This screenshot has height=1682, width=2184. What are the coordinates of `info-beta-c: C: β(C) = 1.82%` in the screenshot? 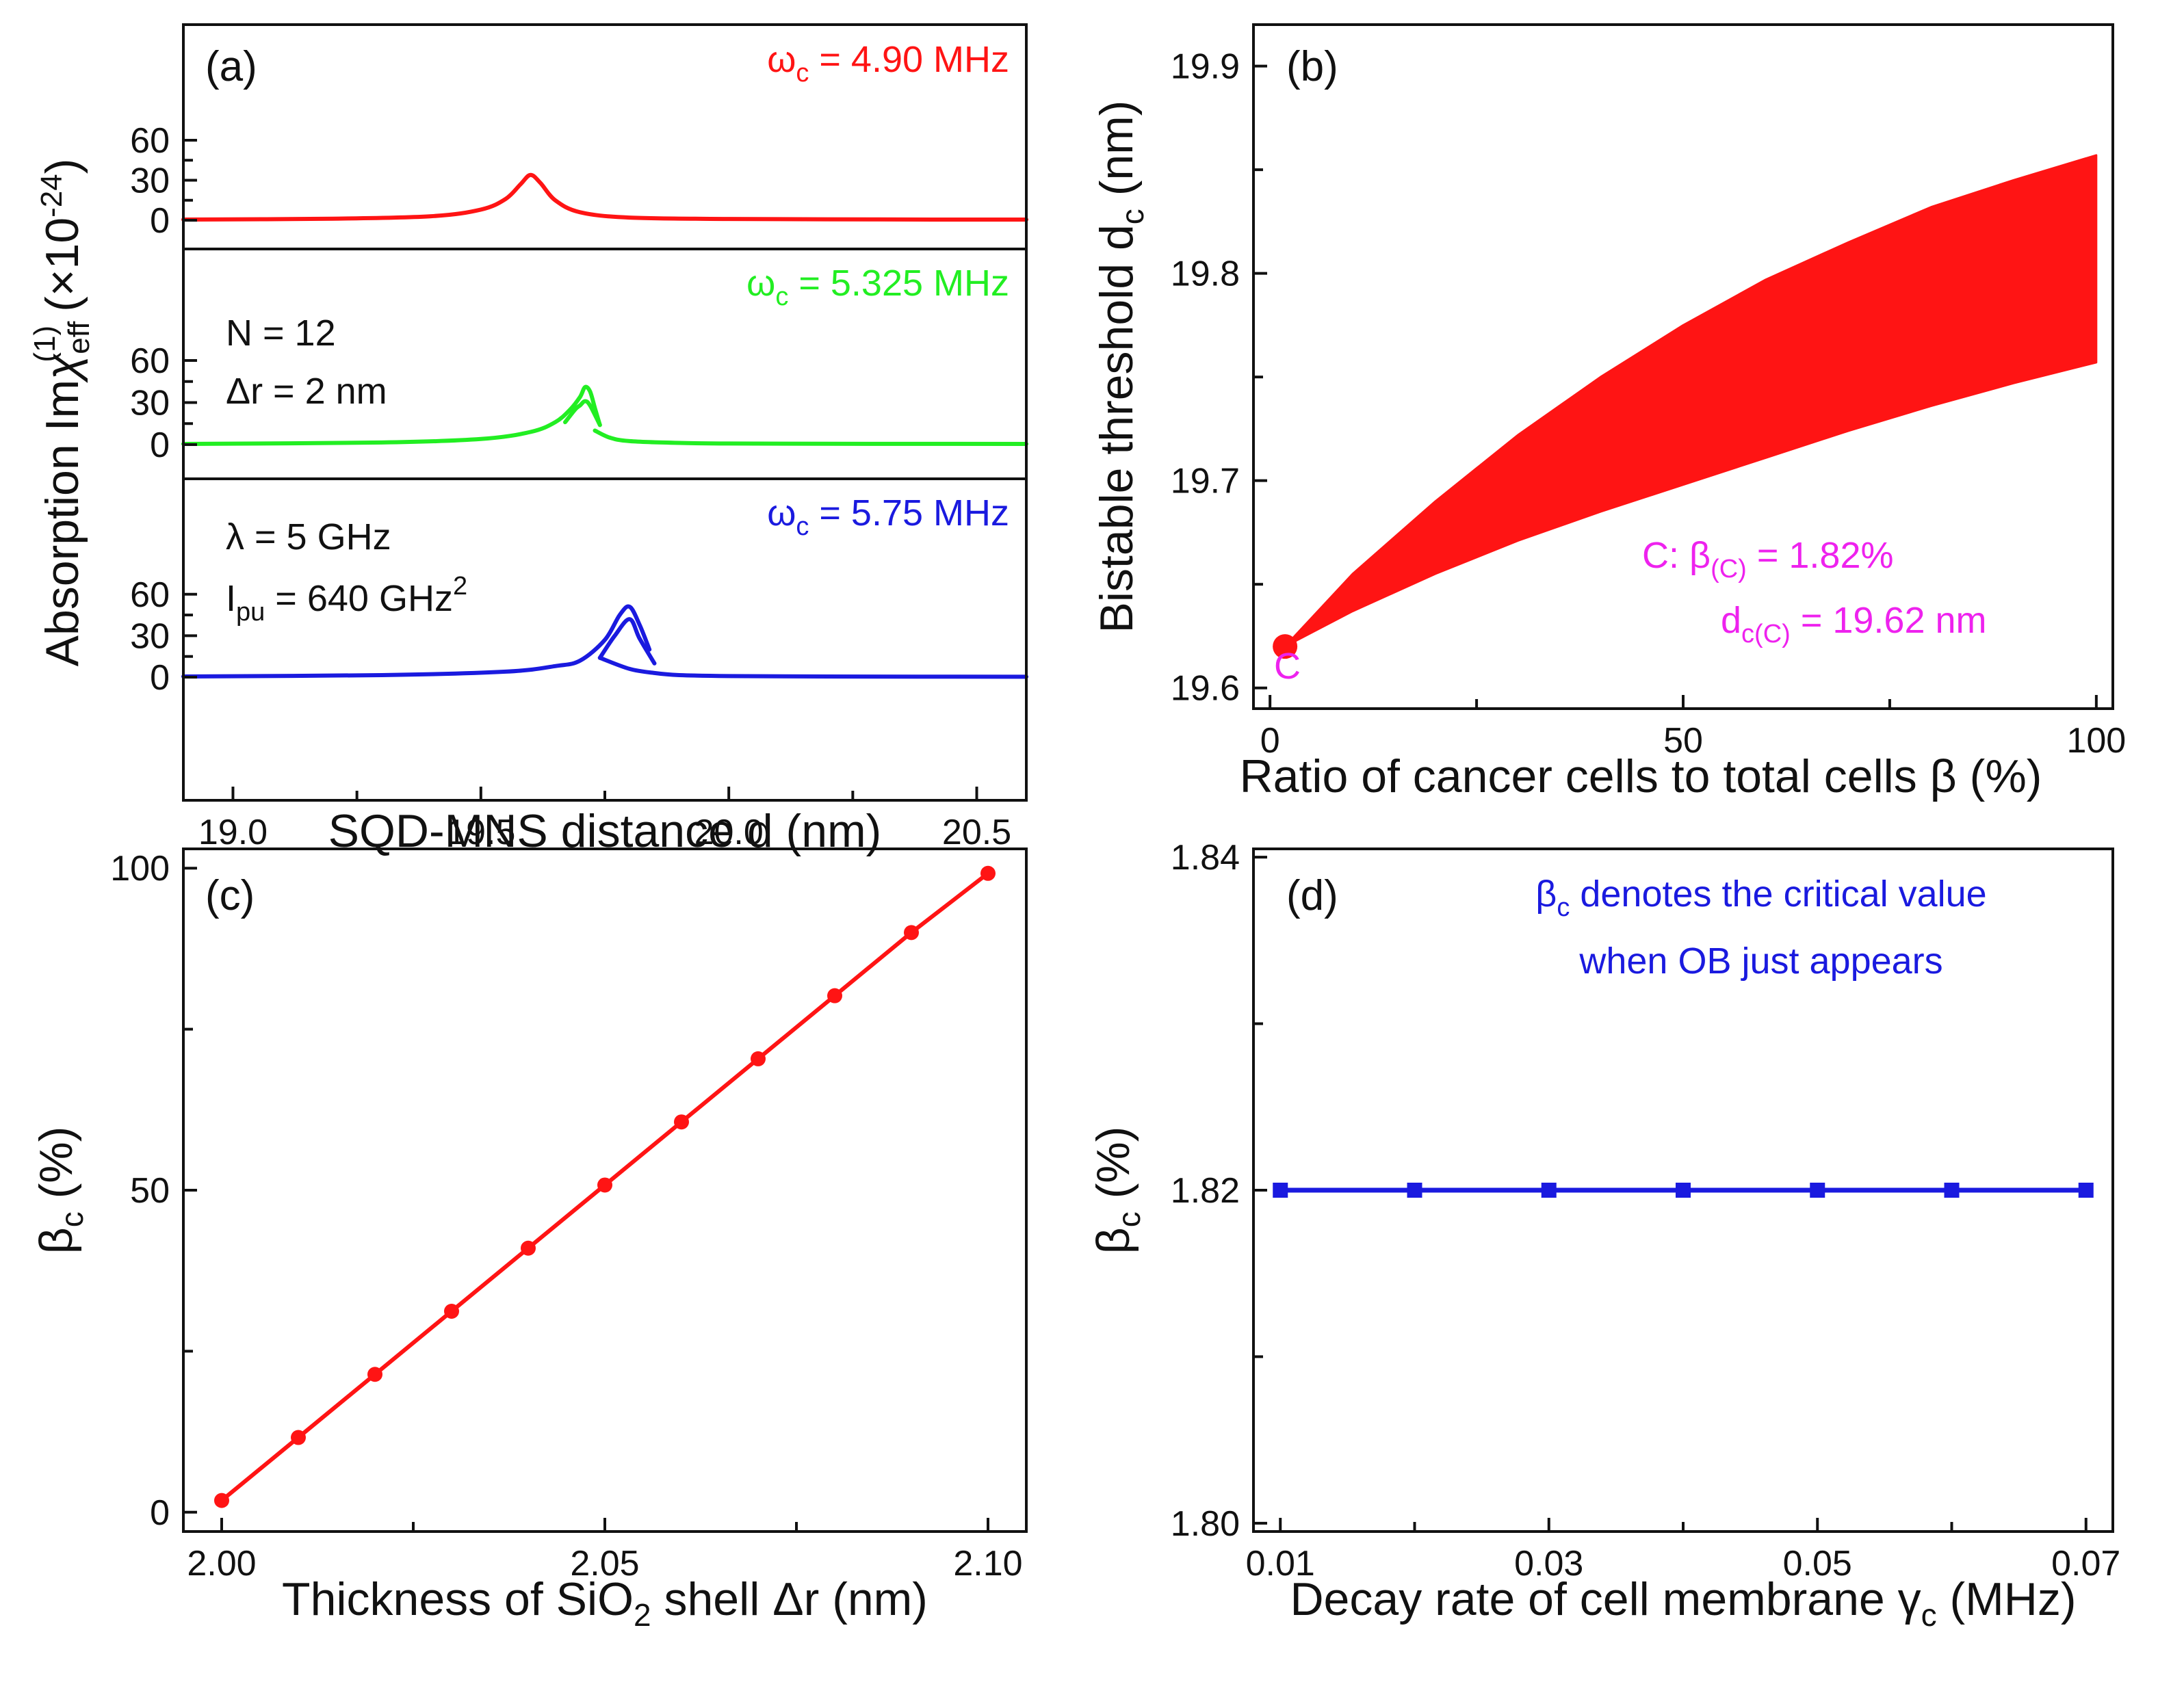 It's located at (1768, 559).